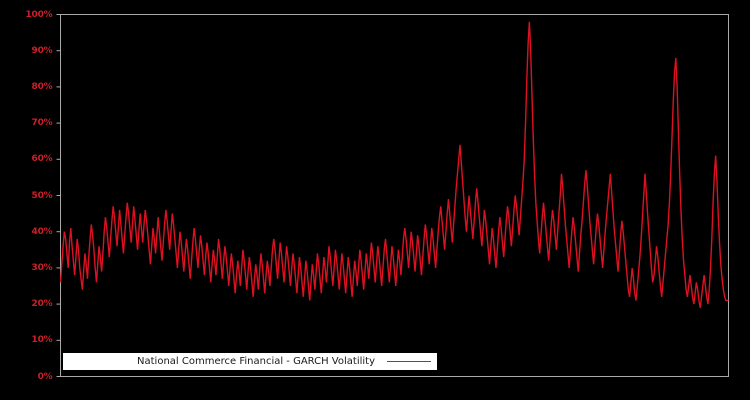 This screenshot has height=400, width=750. Describe the element at coordinates (42, 267) in the screenshot. I see `y-tick-label: 30%` at that location.